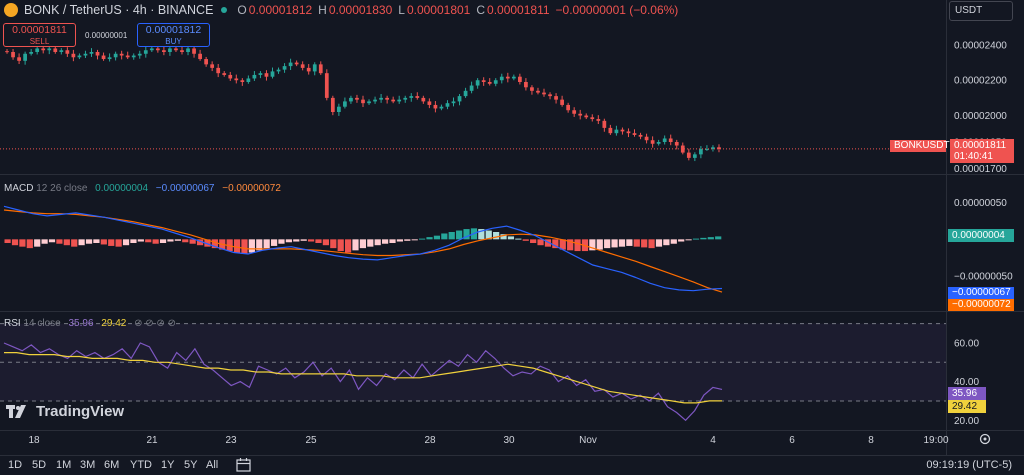  I want to click on timeframe-ytd: YTD, so click(141, 465).